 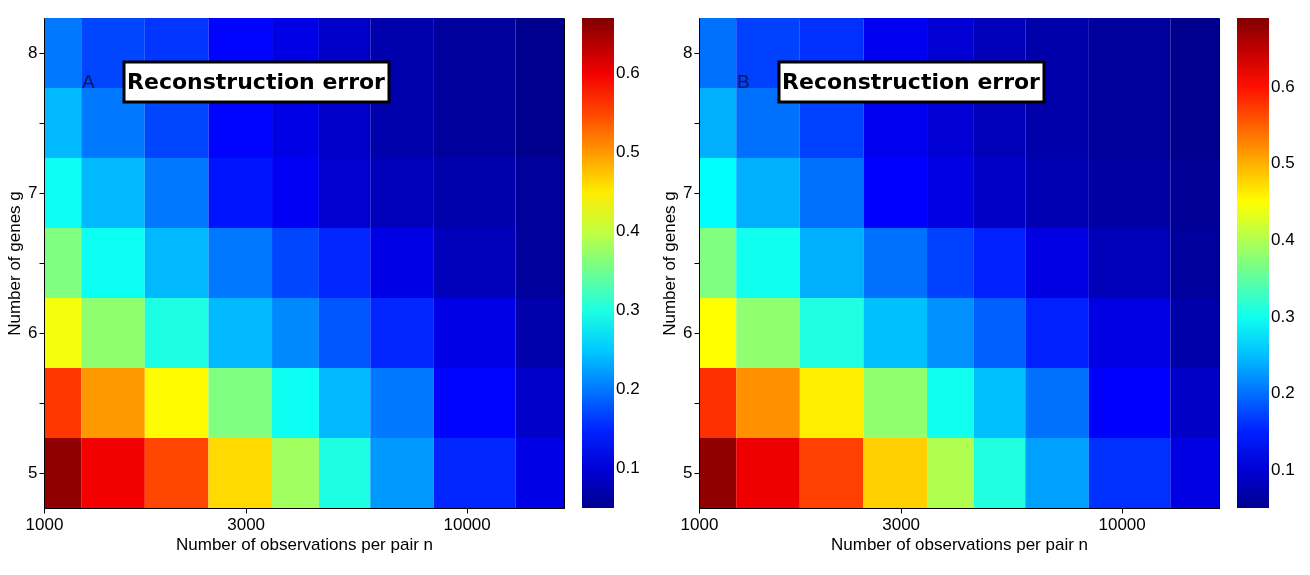 What do you see at coordinates (743, 81) in the screenshot?
I see `annotation: B` at bounding box center [743, 81].